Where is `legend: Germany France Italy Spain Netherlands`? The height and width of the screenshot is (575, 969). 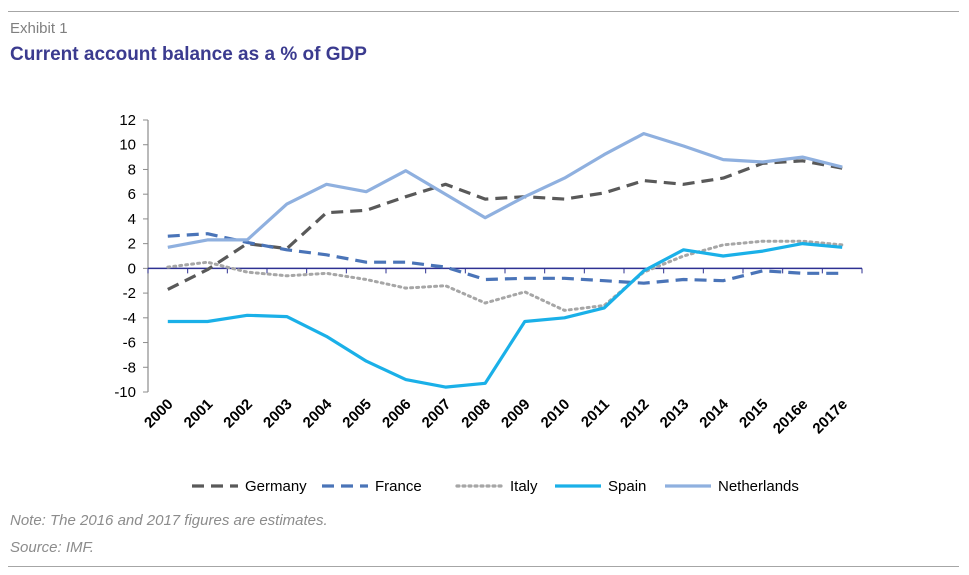
legend: Germany France Italy Spain Netherlands is located at coordinates (495, 486).